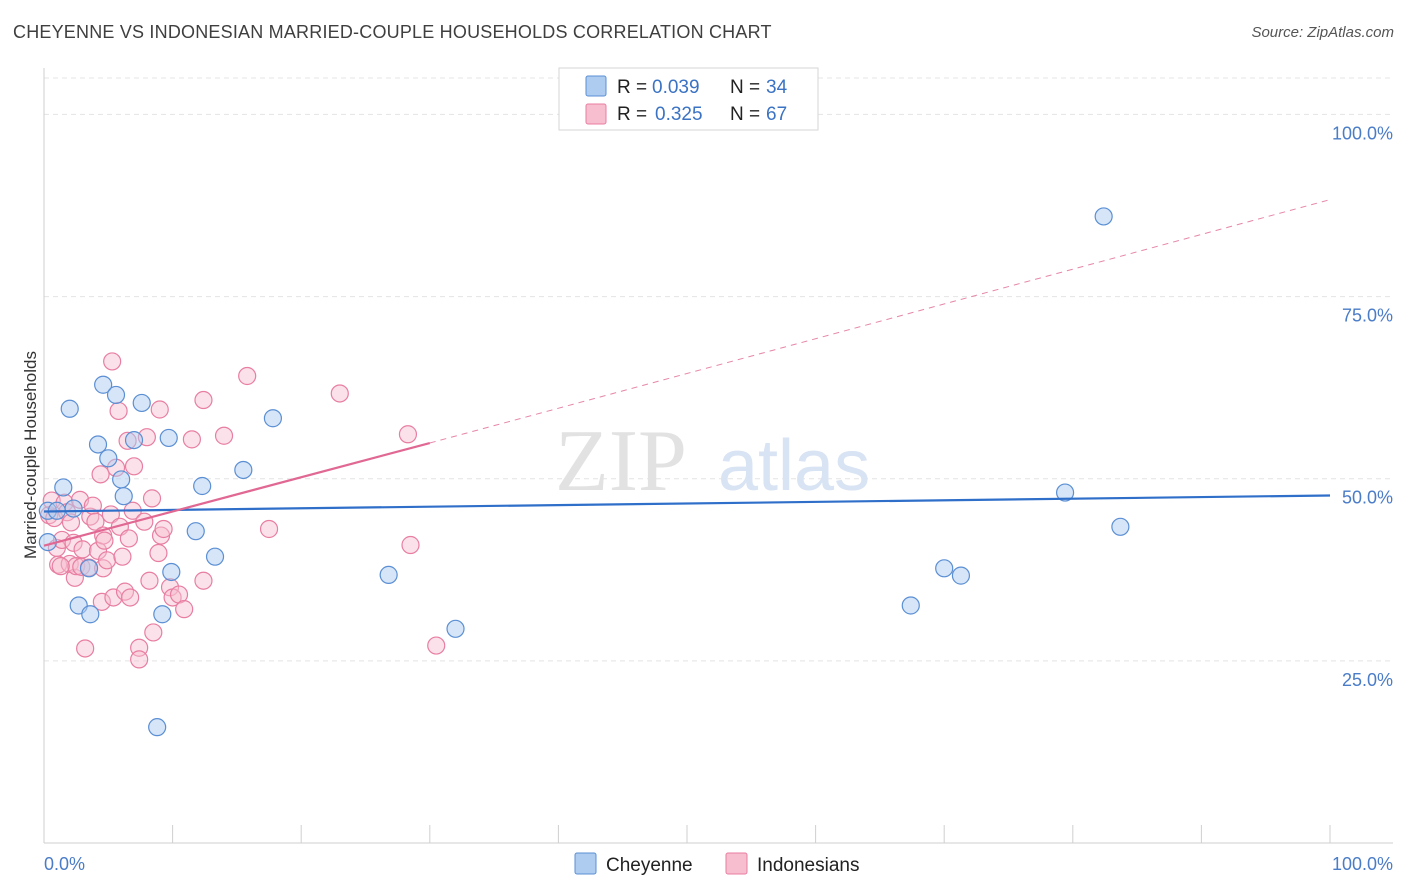 The image size is (1406, 892). What do you see at coordinates (621, 461) in the screenshot?
I see `watermark-zip: ZIP` at bounding box center [621, 461].